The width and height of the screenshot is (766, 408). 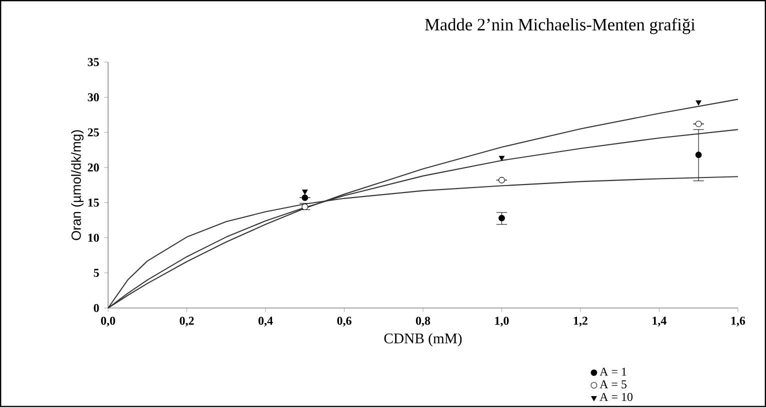 I want to click on x-tick-label: 0,2, so click(x=187, y=321).